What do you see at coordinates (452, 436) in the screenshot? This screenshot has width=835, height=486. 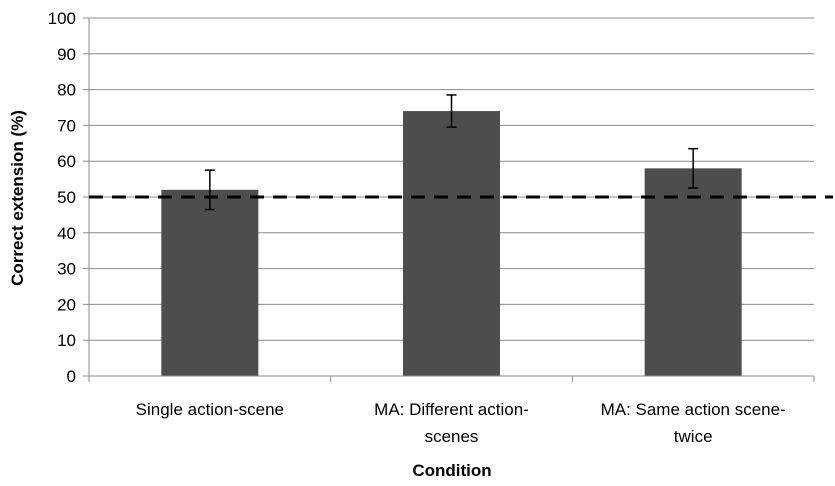 I see `x-category-label-1-line-1: scenes` at bounding box center [452, 436].